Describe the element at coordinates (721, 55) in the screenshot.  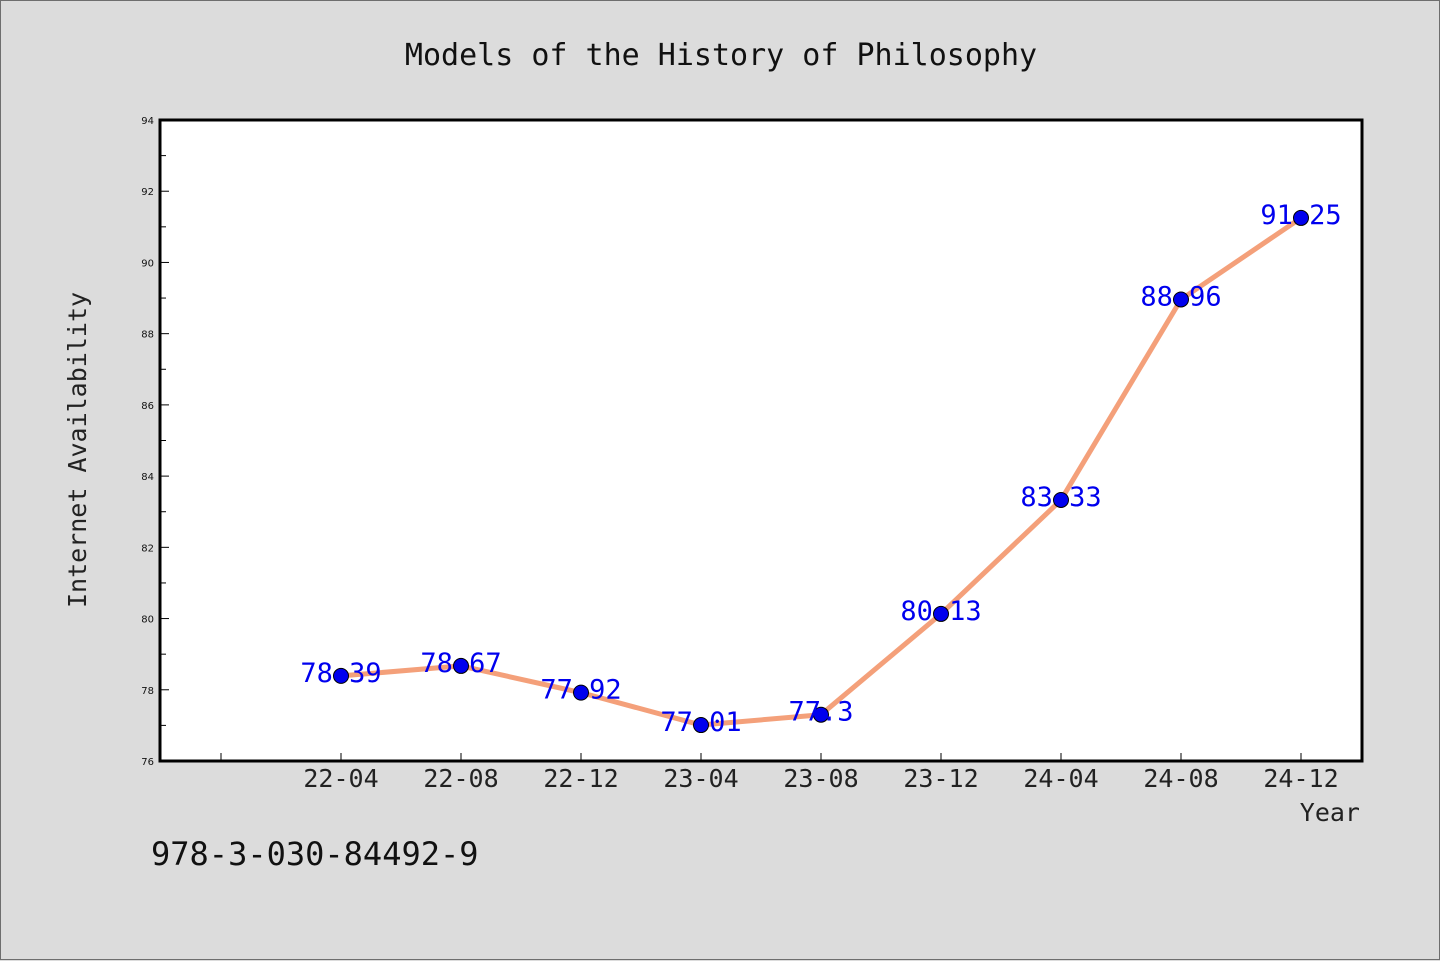
I see `chart-title: Models of the History of Philosophy` at that location.